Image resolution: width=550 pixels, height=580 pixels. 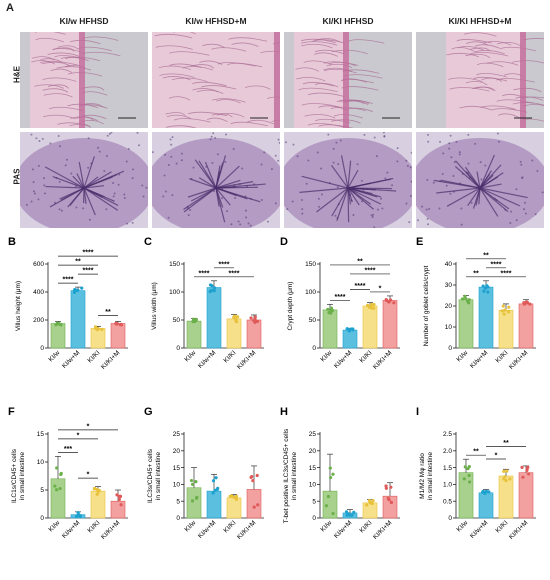 I want to click on significance-label: ***, so click(x=68, y=449).